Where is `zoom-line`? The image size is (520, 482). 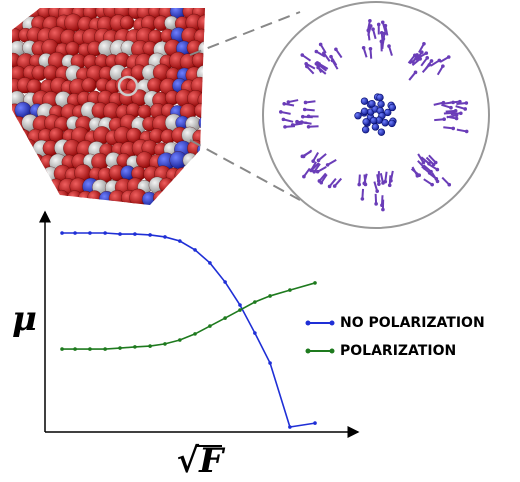
zoom-line is located at coordinates (245, 170).